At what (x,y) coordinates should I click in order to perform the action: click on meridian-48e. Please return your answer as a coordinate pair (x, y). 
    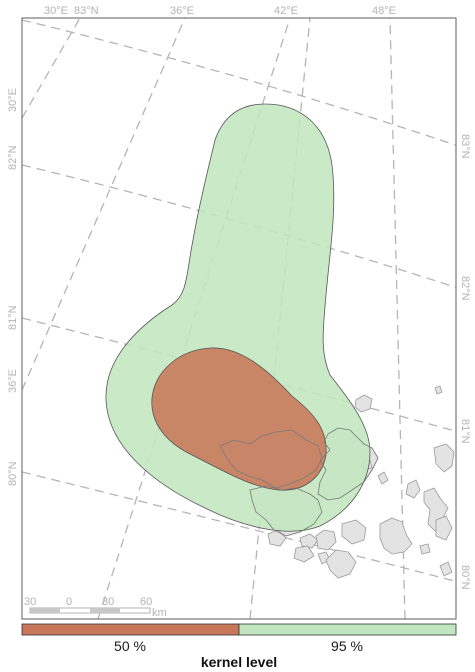
    Looking at the image, I should click on (397, 318).